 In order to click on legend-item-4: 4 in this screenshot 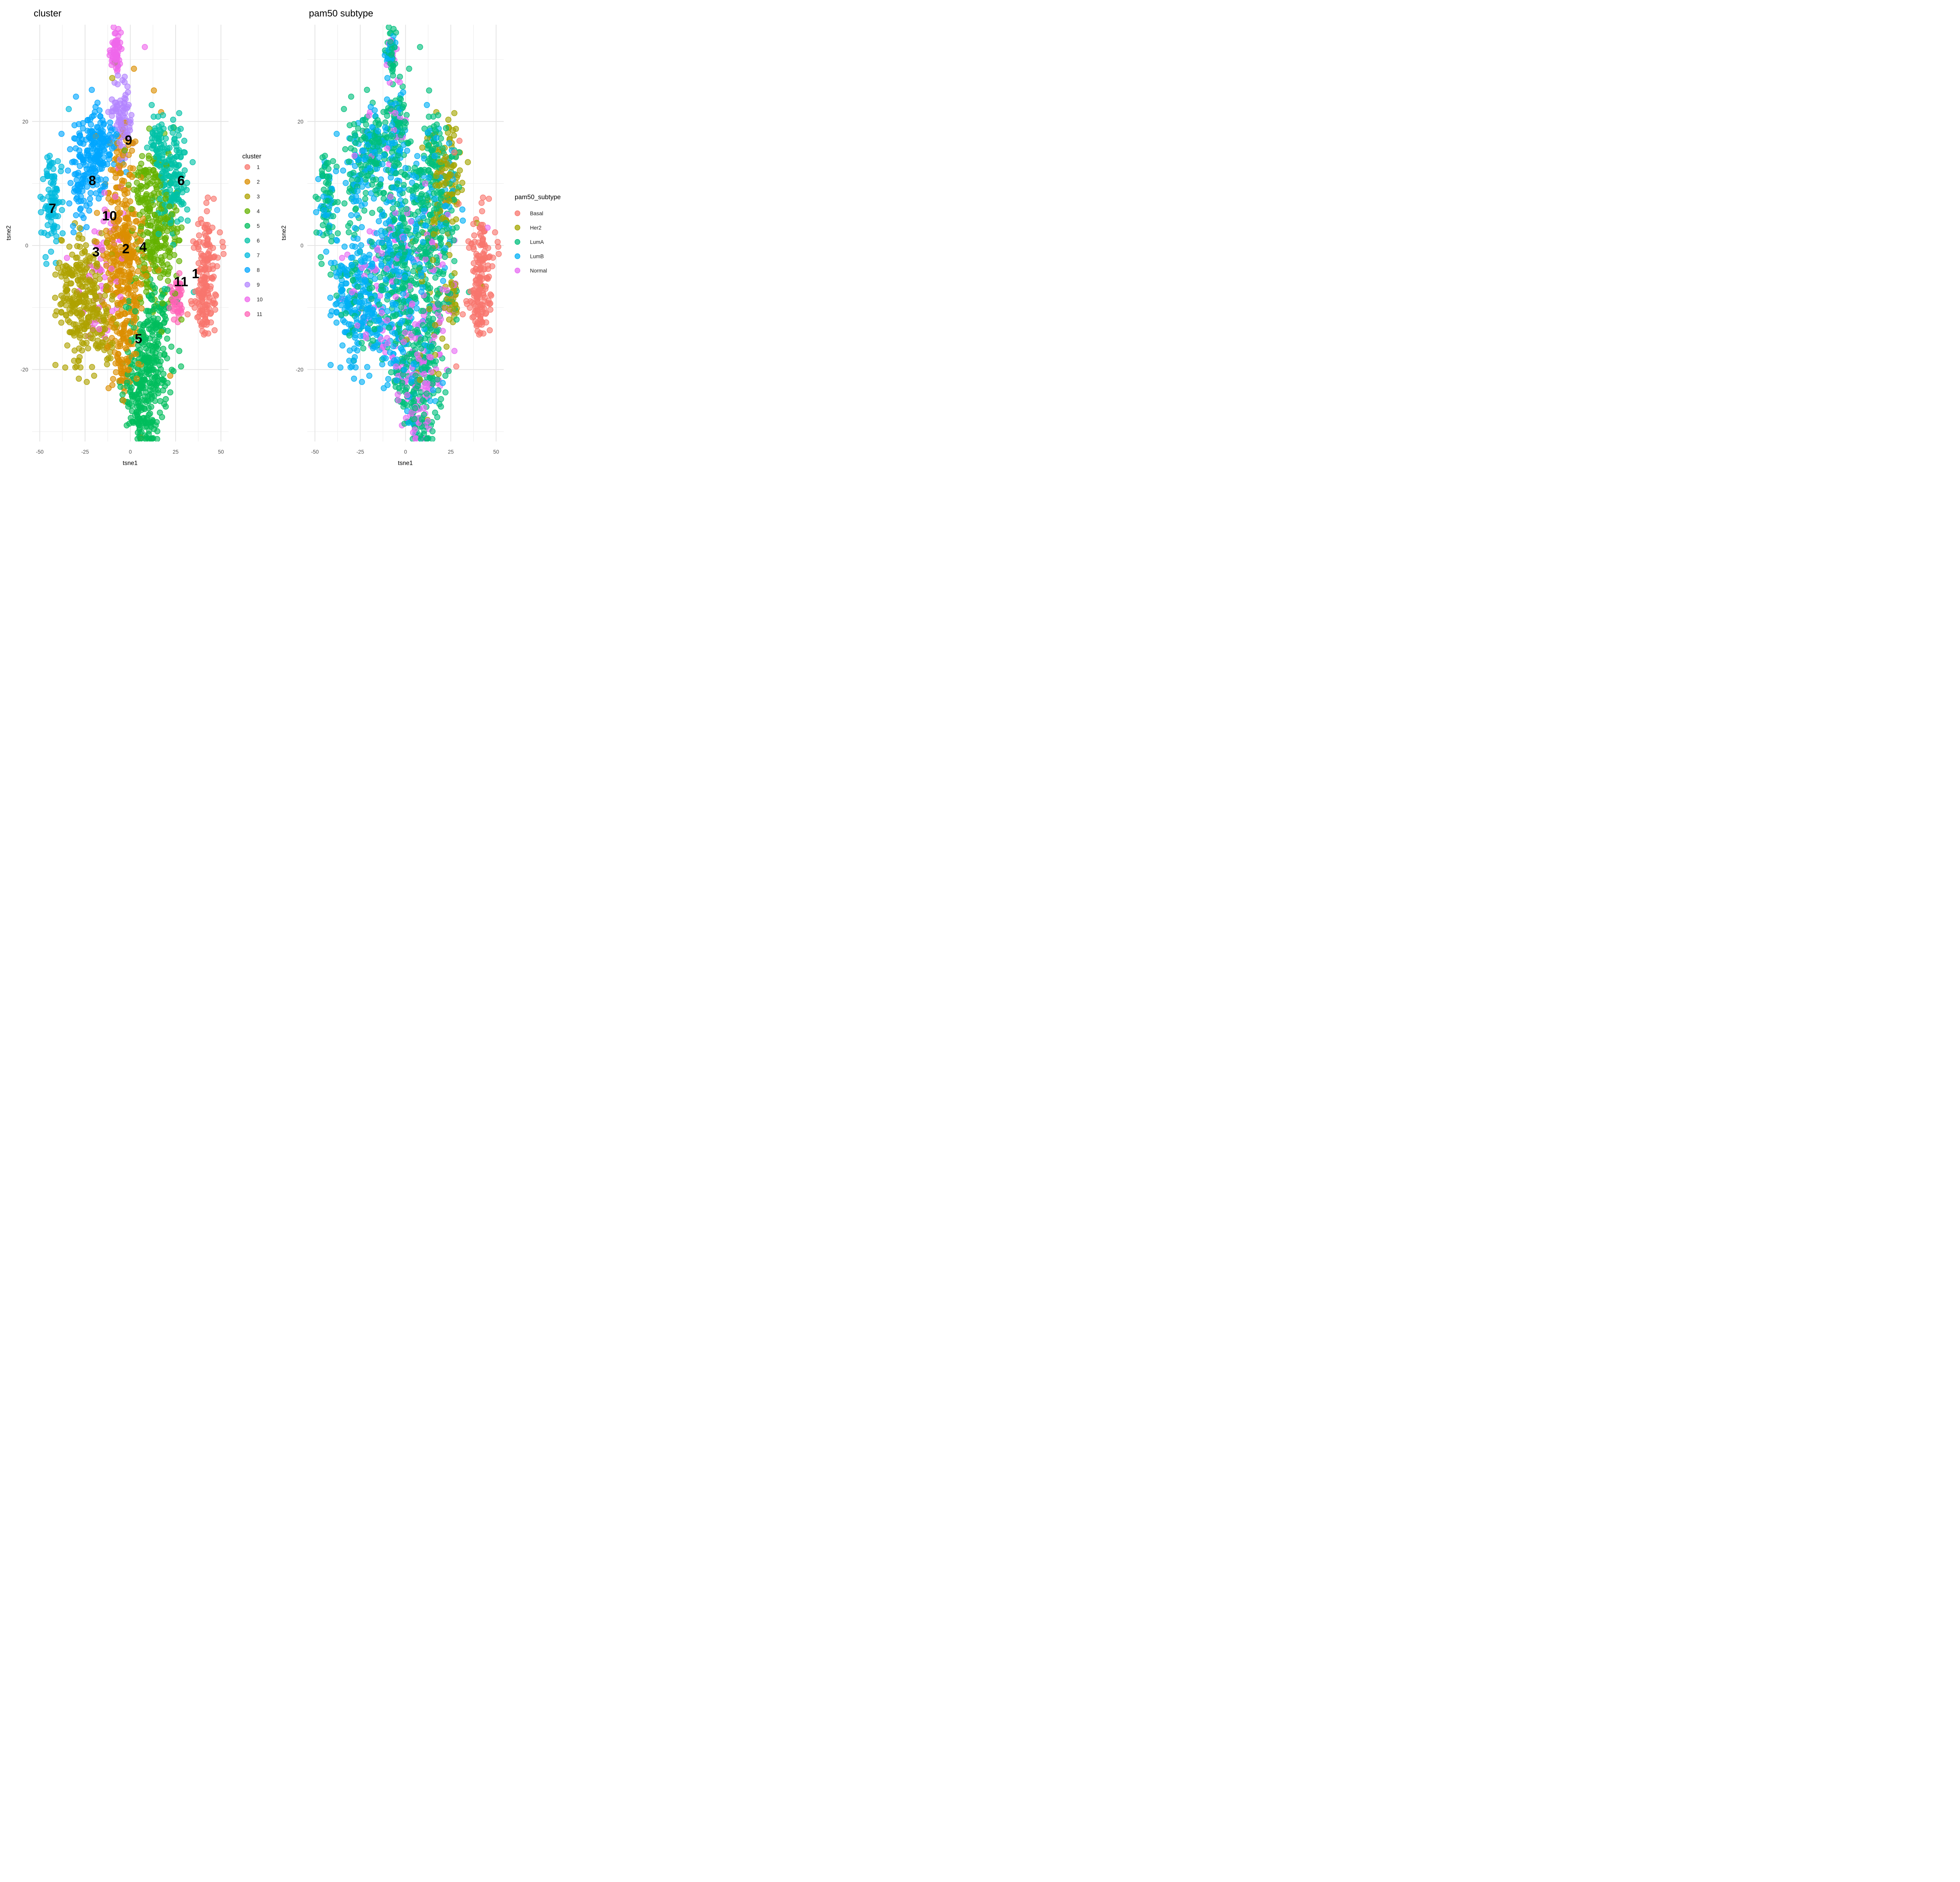, I will do `click(258, 211)`.